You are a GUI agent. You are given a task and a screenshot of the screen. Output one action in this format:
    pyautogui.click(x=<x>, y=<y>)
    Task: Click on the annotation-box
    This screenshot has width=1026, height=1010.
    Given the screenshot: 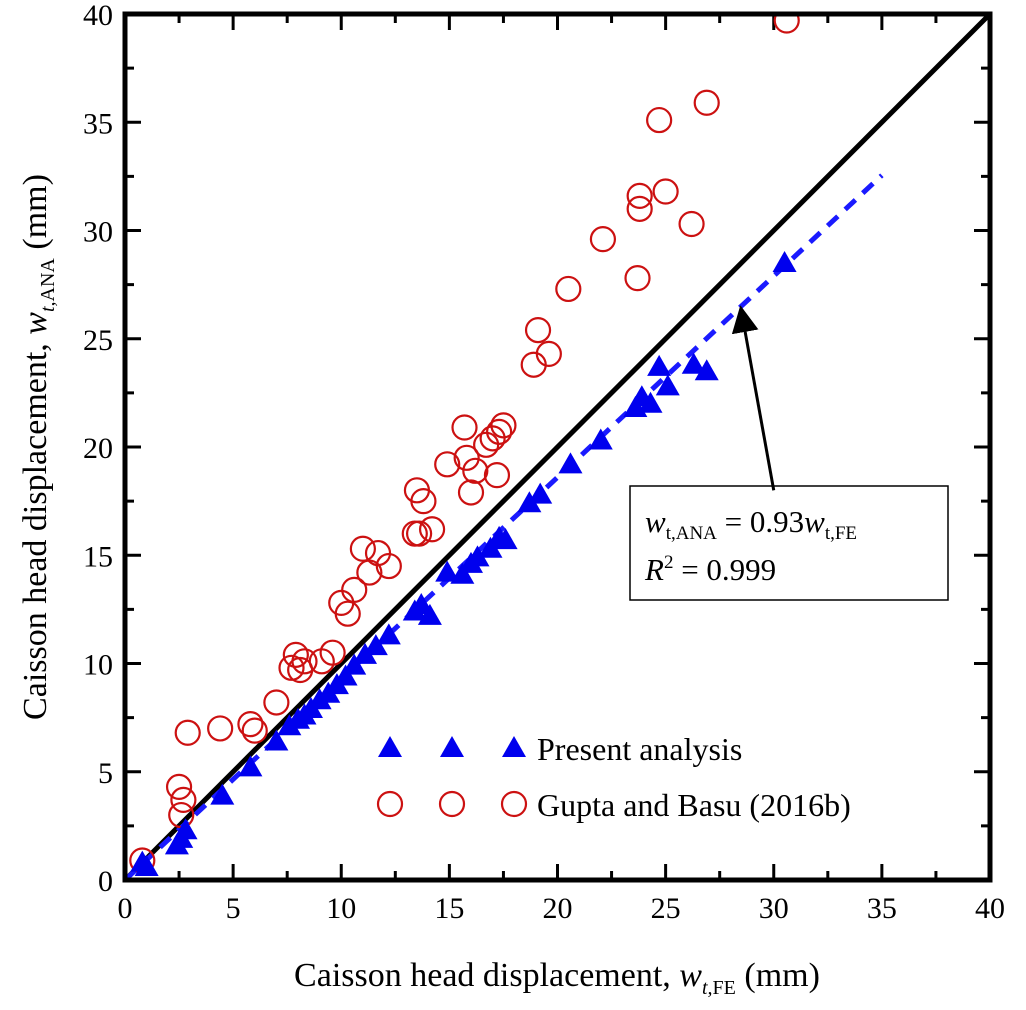 What is the action you would take?
    pyautogui.click(x=789, y=543)
    